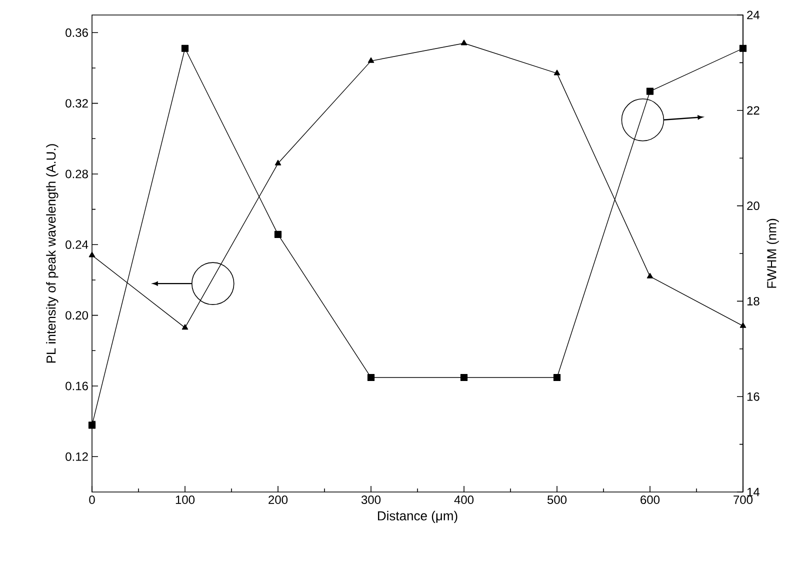  Describe the element at coordinates (650, 500) in the screenshot. I see `x-tick-label: 600` at that location.